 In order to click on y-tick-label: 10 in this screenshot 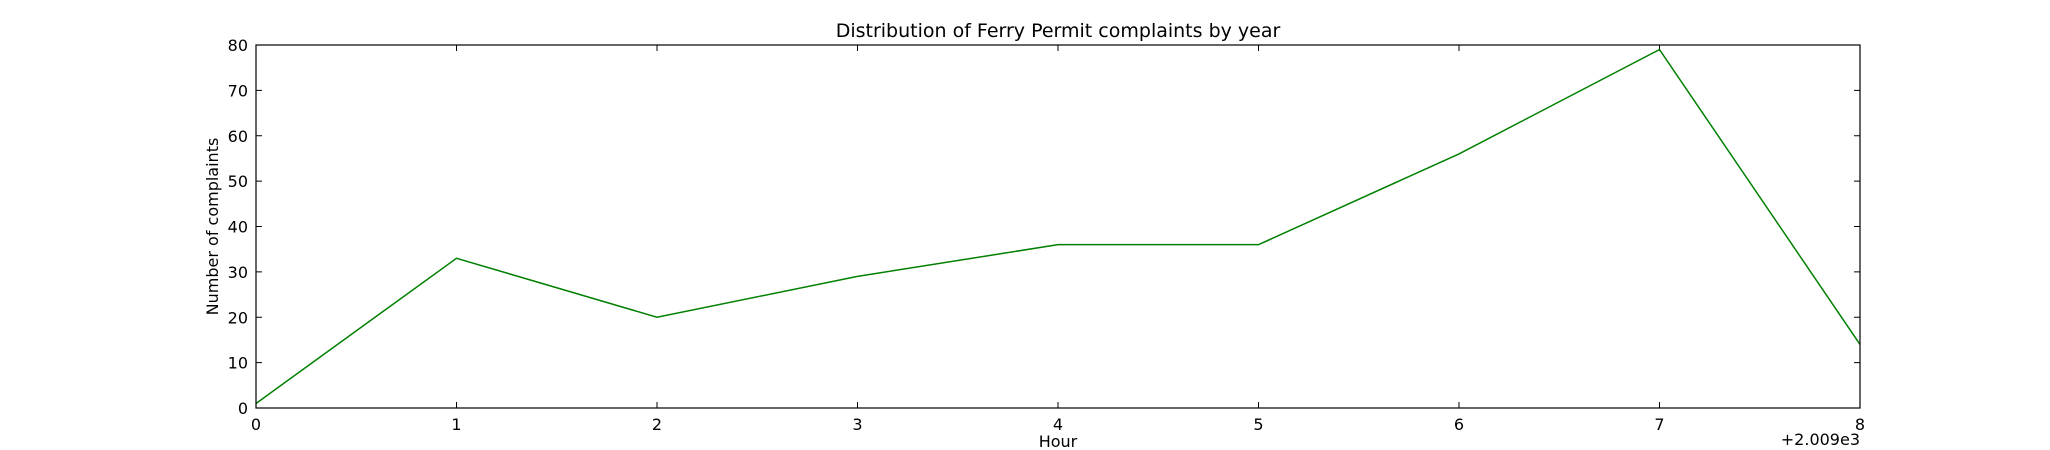, I will do `click(238, 363)`.